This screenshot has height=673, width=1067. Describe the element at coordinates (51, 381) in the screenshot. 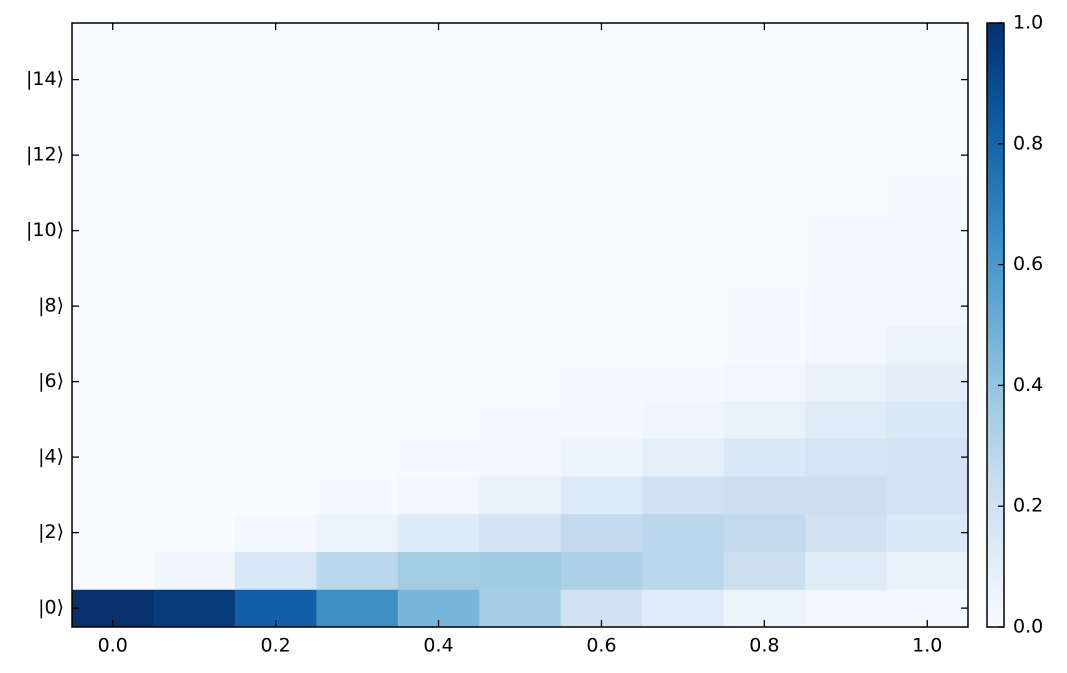

I see `y-tick-label: |6⟩` at that location.